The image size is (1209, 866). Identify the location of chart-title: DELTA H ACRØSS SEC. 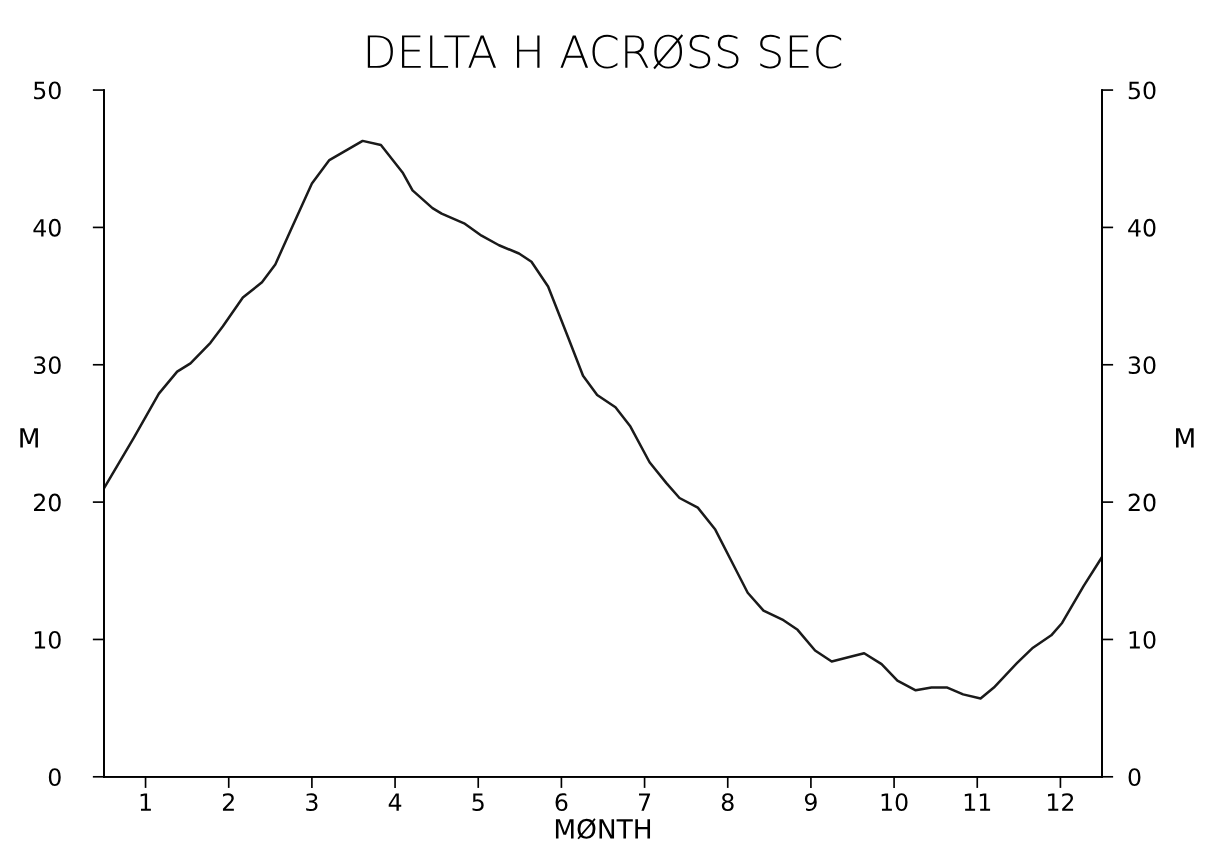
(604, 52).